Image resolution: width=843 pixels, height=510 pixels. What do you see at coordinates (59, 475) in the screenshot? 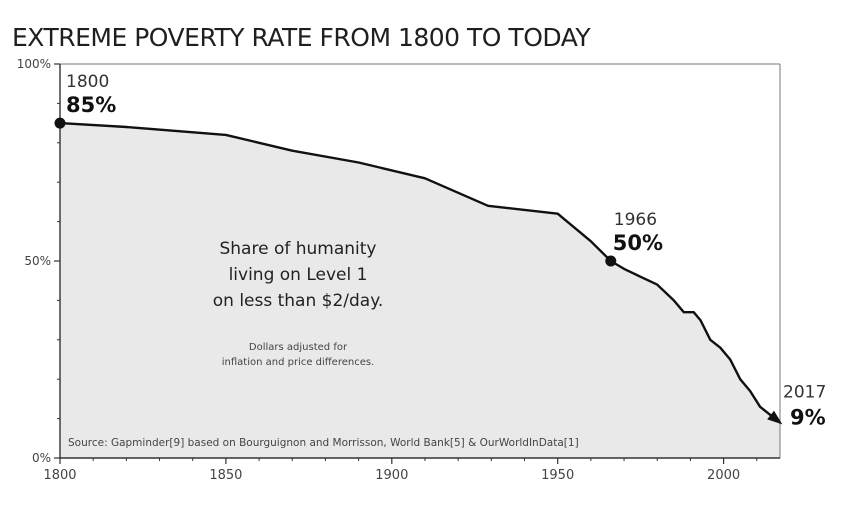
I see `x-tick-label: 1800` at bounding box center [59, 475].